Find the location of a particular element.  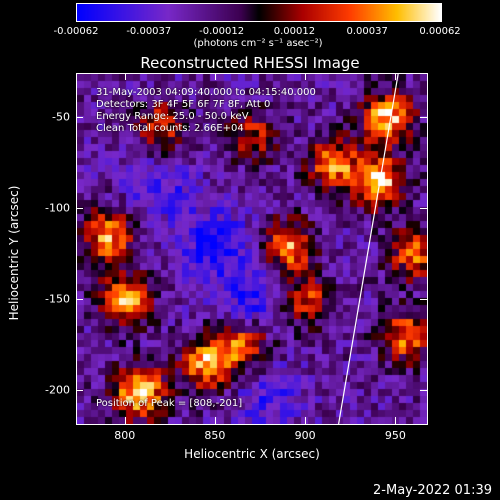

y-tick-label: -100 is located at coordinates (57, 208).